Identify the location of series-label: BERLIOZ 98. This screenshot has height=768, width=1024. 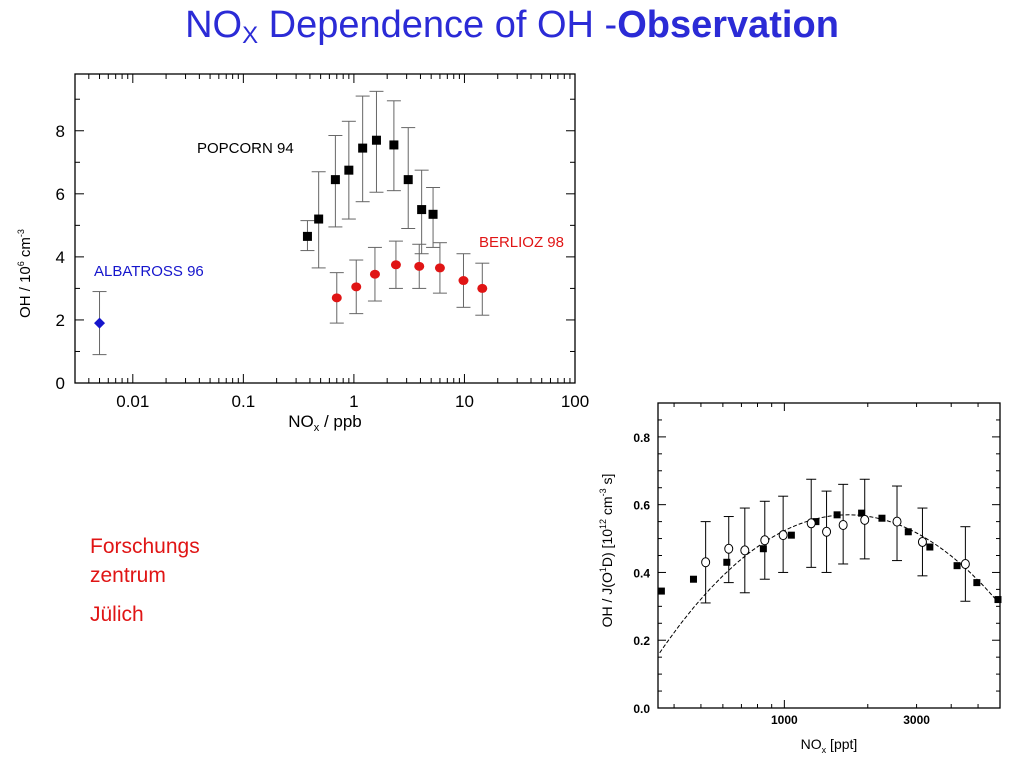
(521, 242).